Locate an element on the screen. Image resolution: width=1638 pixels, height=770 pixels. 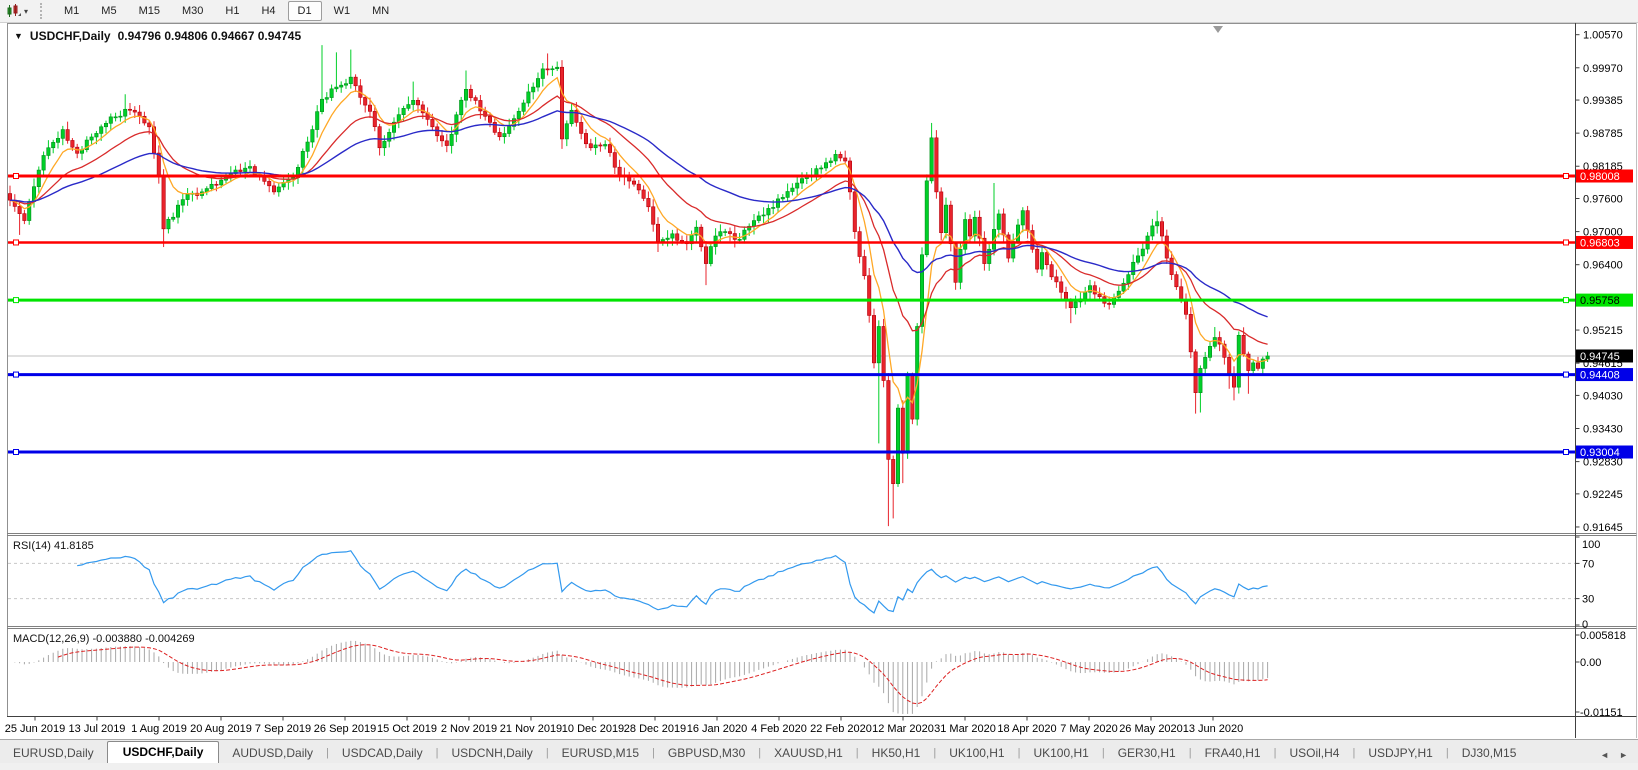
svg-text: 0.92830 is located at coordinates (1603, 463).